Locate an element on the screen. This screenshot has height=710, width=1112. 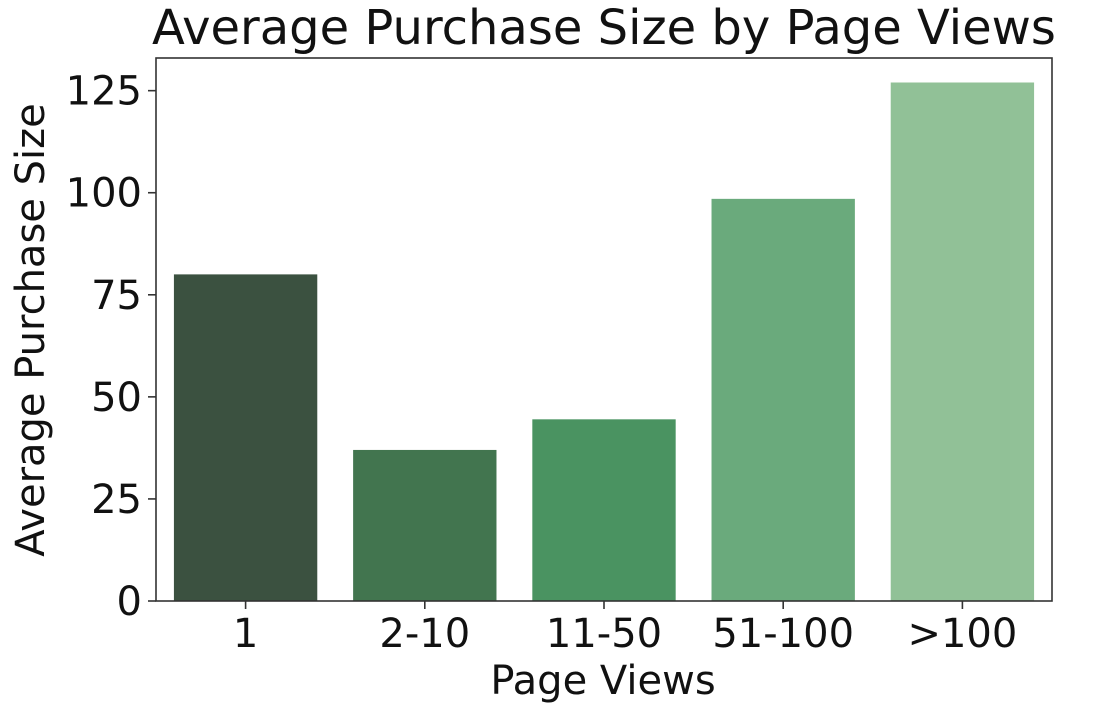
x-tick-label-2: 11-50 is located at coordinates (604, 634).